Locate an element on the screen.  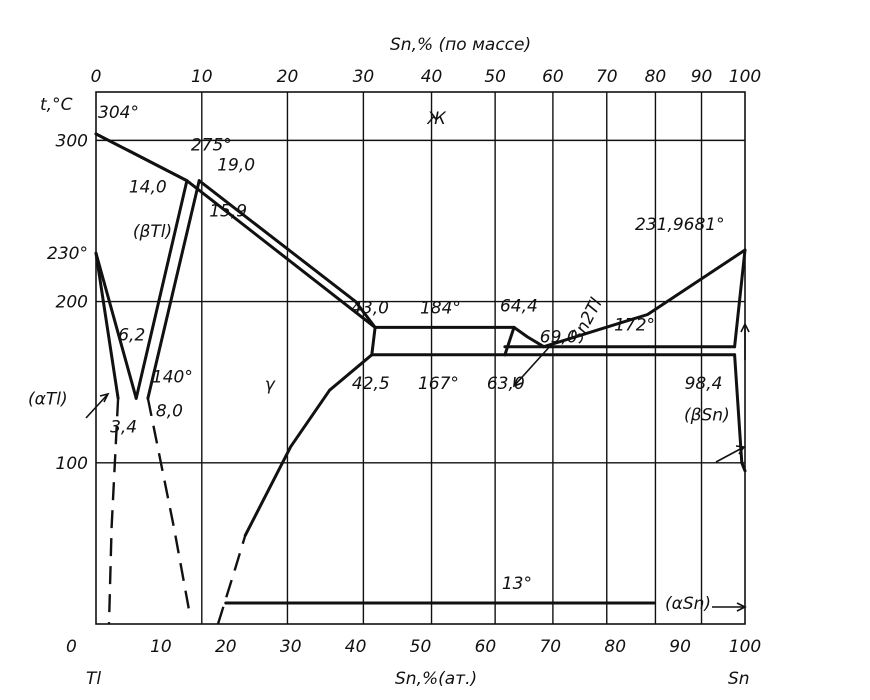
x-tick-label: 10 is located at coordinates (161, 647).